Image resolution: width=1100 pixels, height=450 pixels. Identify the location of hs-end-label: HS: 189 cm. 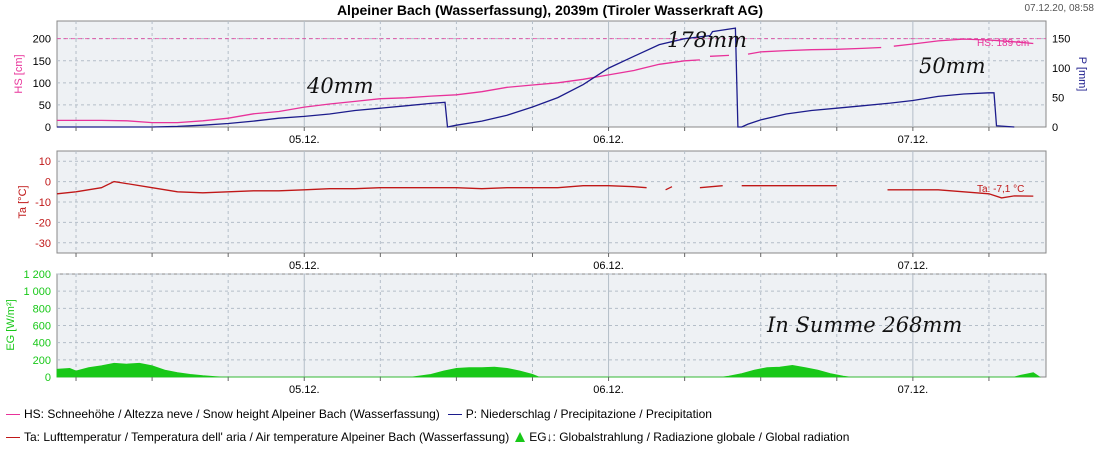
(1003, 43).